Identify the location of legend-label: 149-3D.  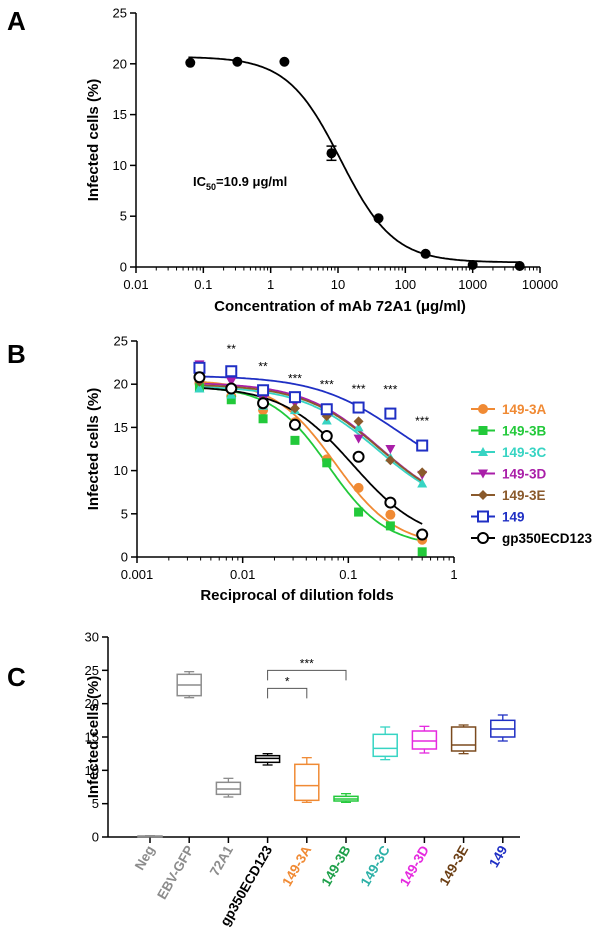
(524, 474).